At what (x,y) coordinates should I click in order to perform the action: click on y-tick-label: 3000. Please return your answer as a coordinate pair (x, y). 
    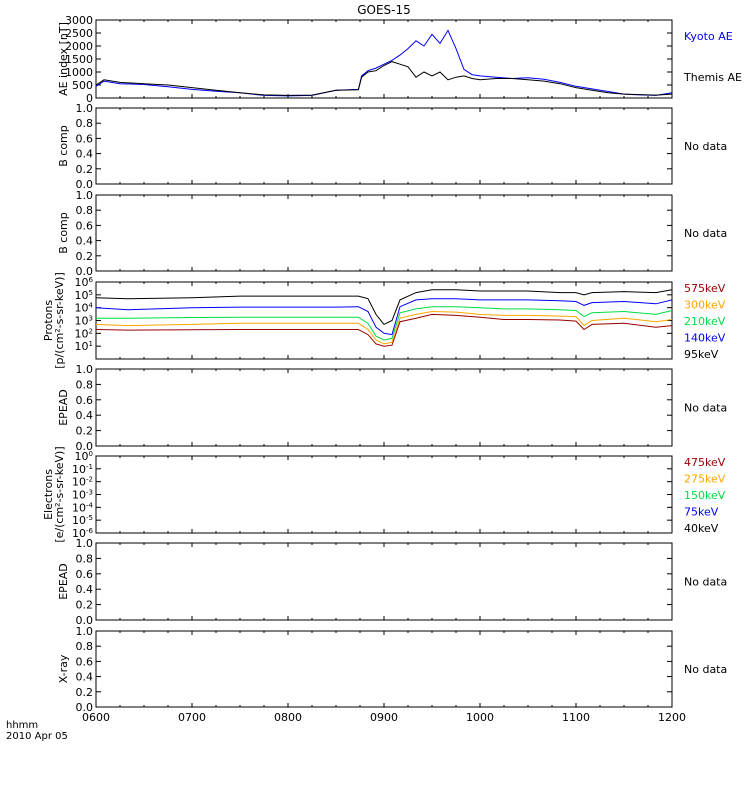
    Looking at the image, I should click on (79, 20).